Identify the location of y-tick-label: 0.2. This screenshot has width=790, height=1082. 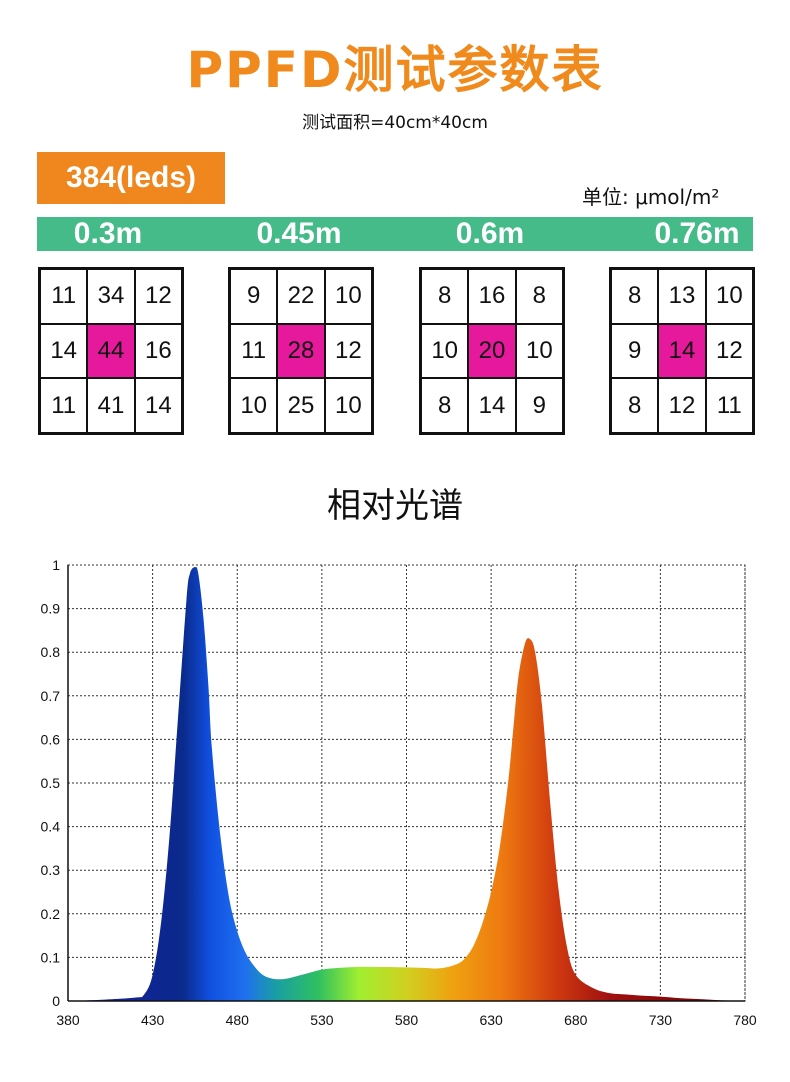
(51, 914).